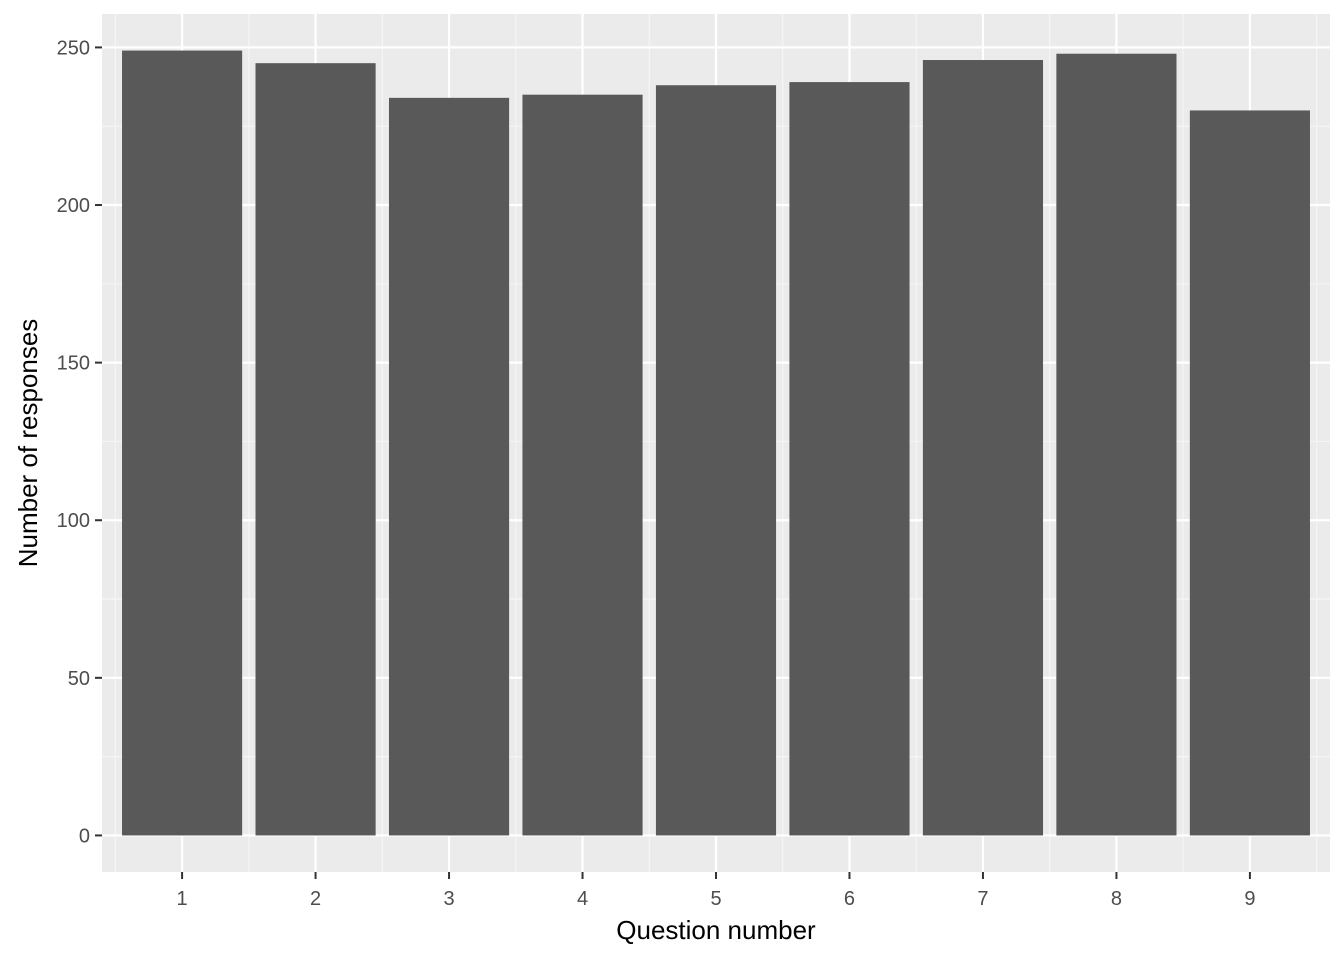 This screenshot has width=1344, height=960. What do you see at coordinates (73, 206) in the screenshot?
I see `y-tick-label: 200` at bounding box center [73, 206].